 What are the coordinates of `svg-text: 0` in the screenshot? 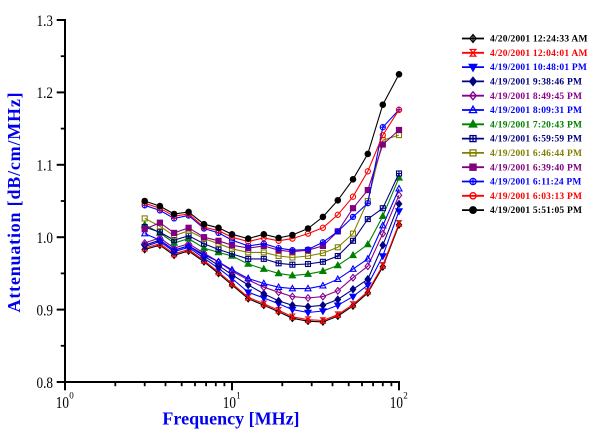 It's located at (71, 396).